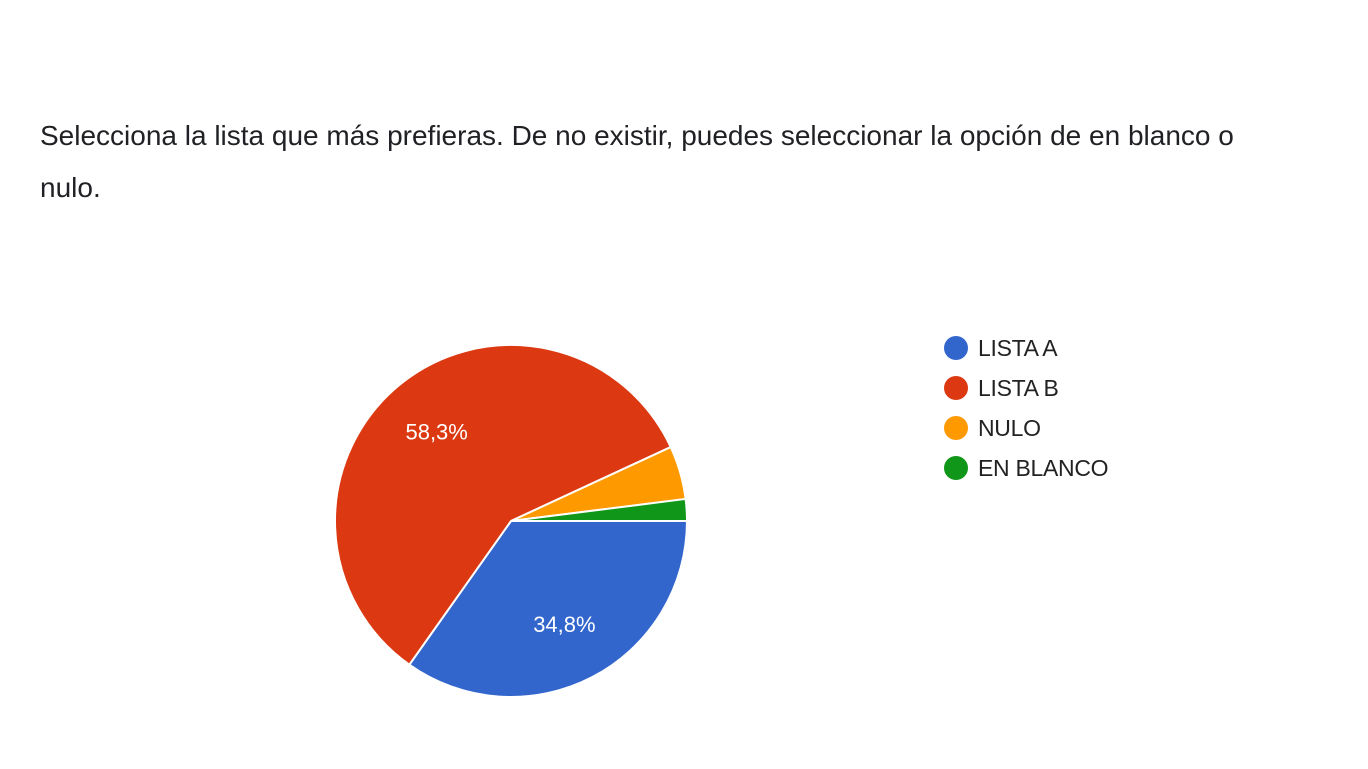 This screenshot has height=769, width=1368. I want to click on legend-item: NULO, so click(1026, 428).